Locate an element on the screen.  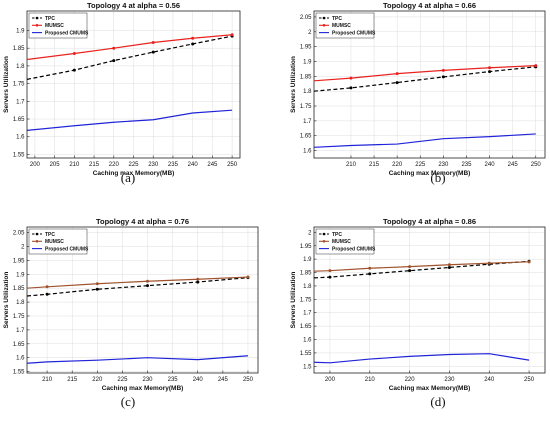
panel-caption: (d) is located at coordinates (437, 401).